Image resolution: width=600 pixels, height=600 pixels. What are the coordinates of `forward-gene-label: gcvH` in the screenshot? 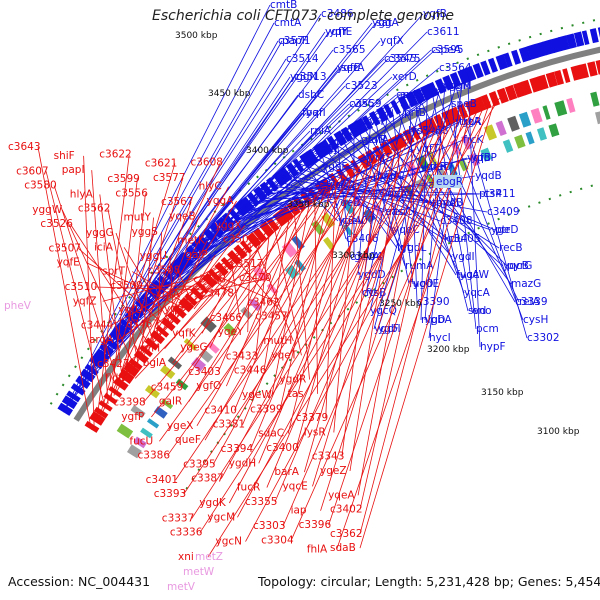 It's located at (370, 122).